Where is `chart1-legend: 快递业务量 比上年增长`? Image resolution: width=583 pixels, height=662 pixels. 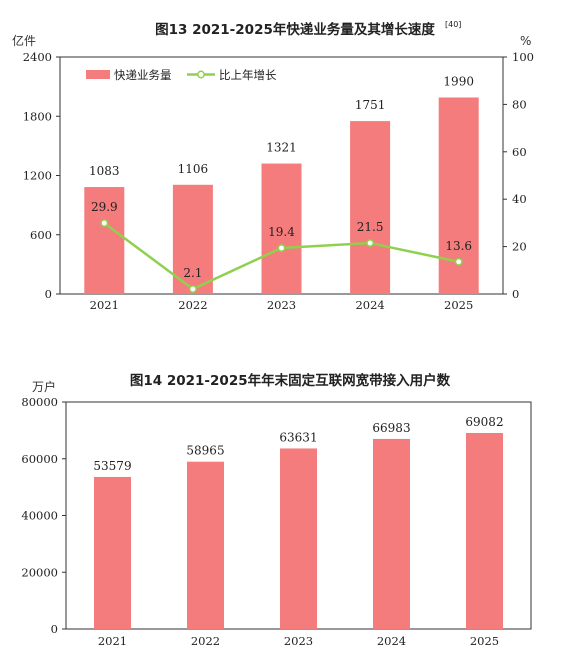
chart1-legend: 快递业务量 比上年增长 is located at coordinates (181, 75).